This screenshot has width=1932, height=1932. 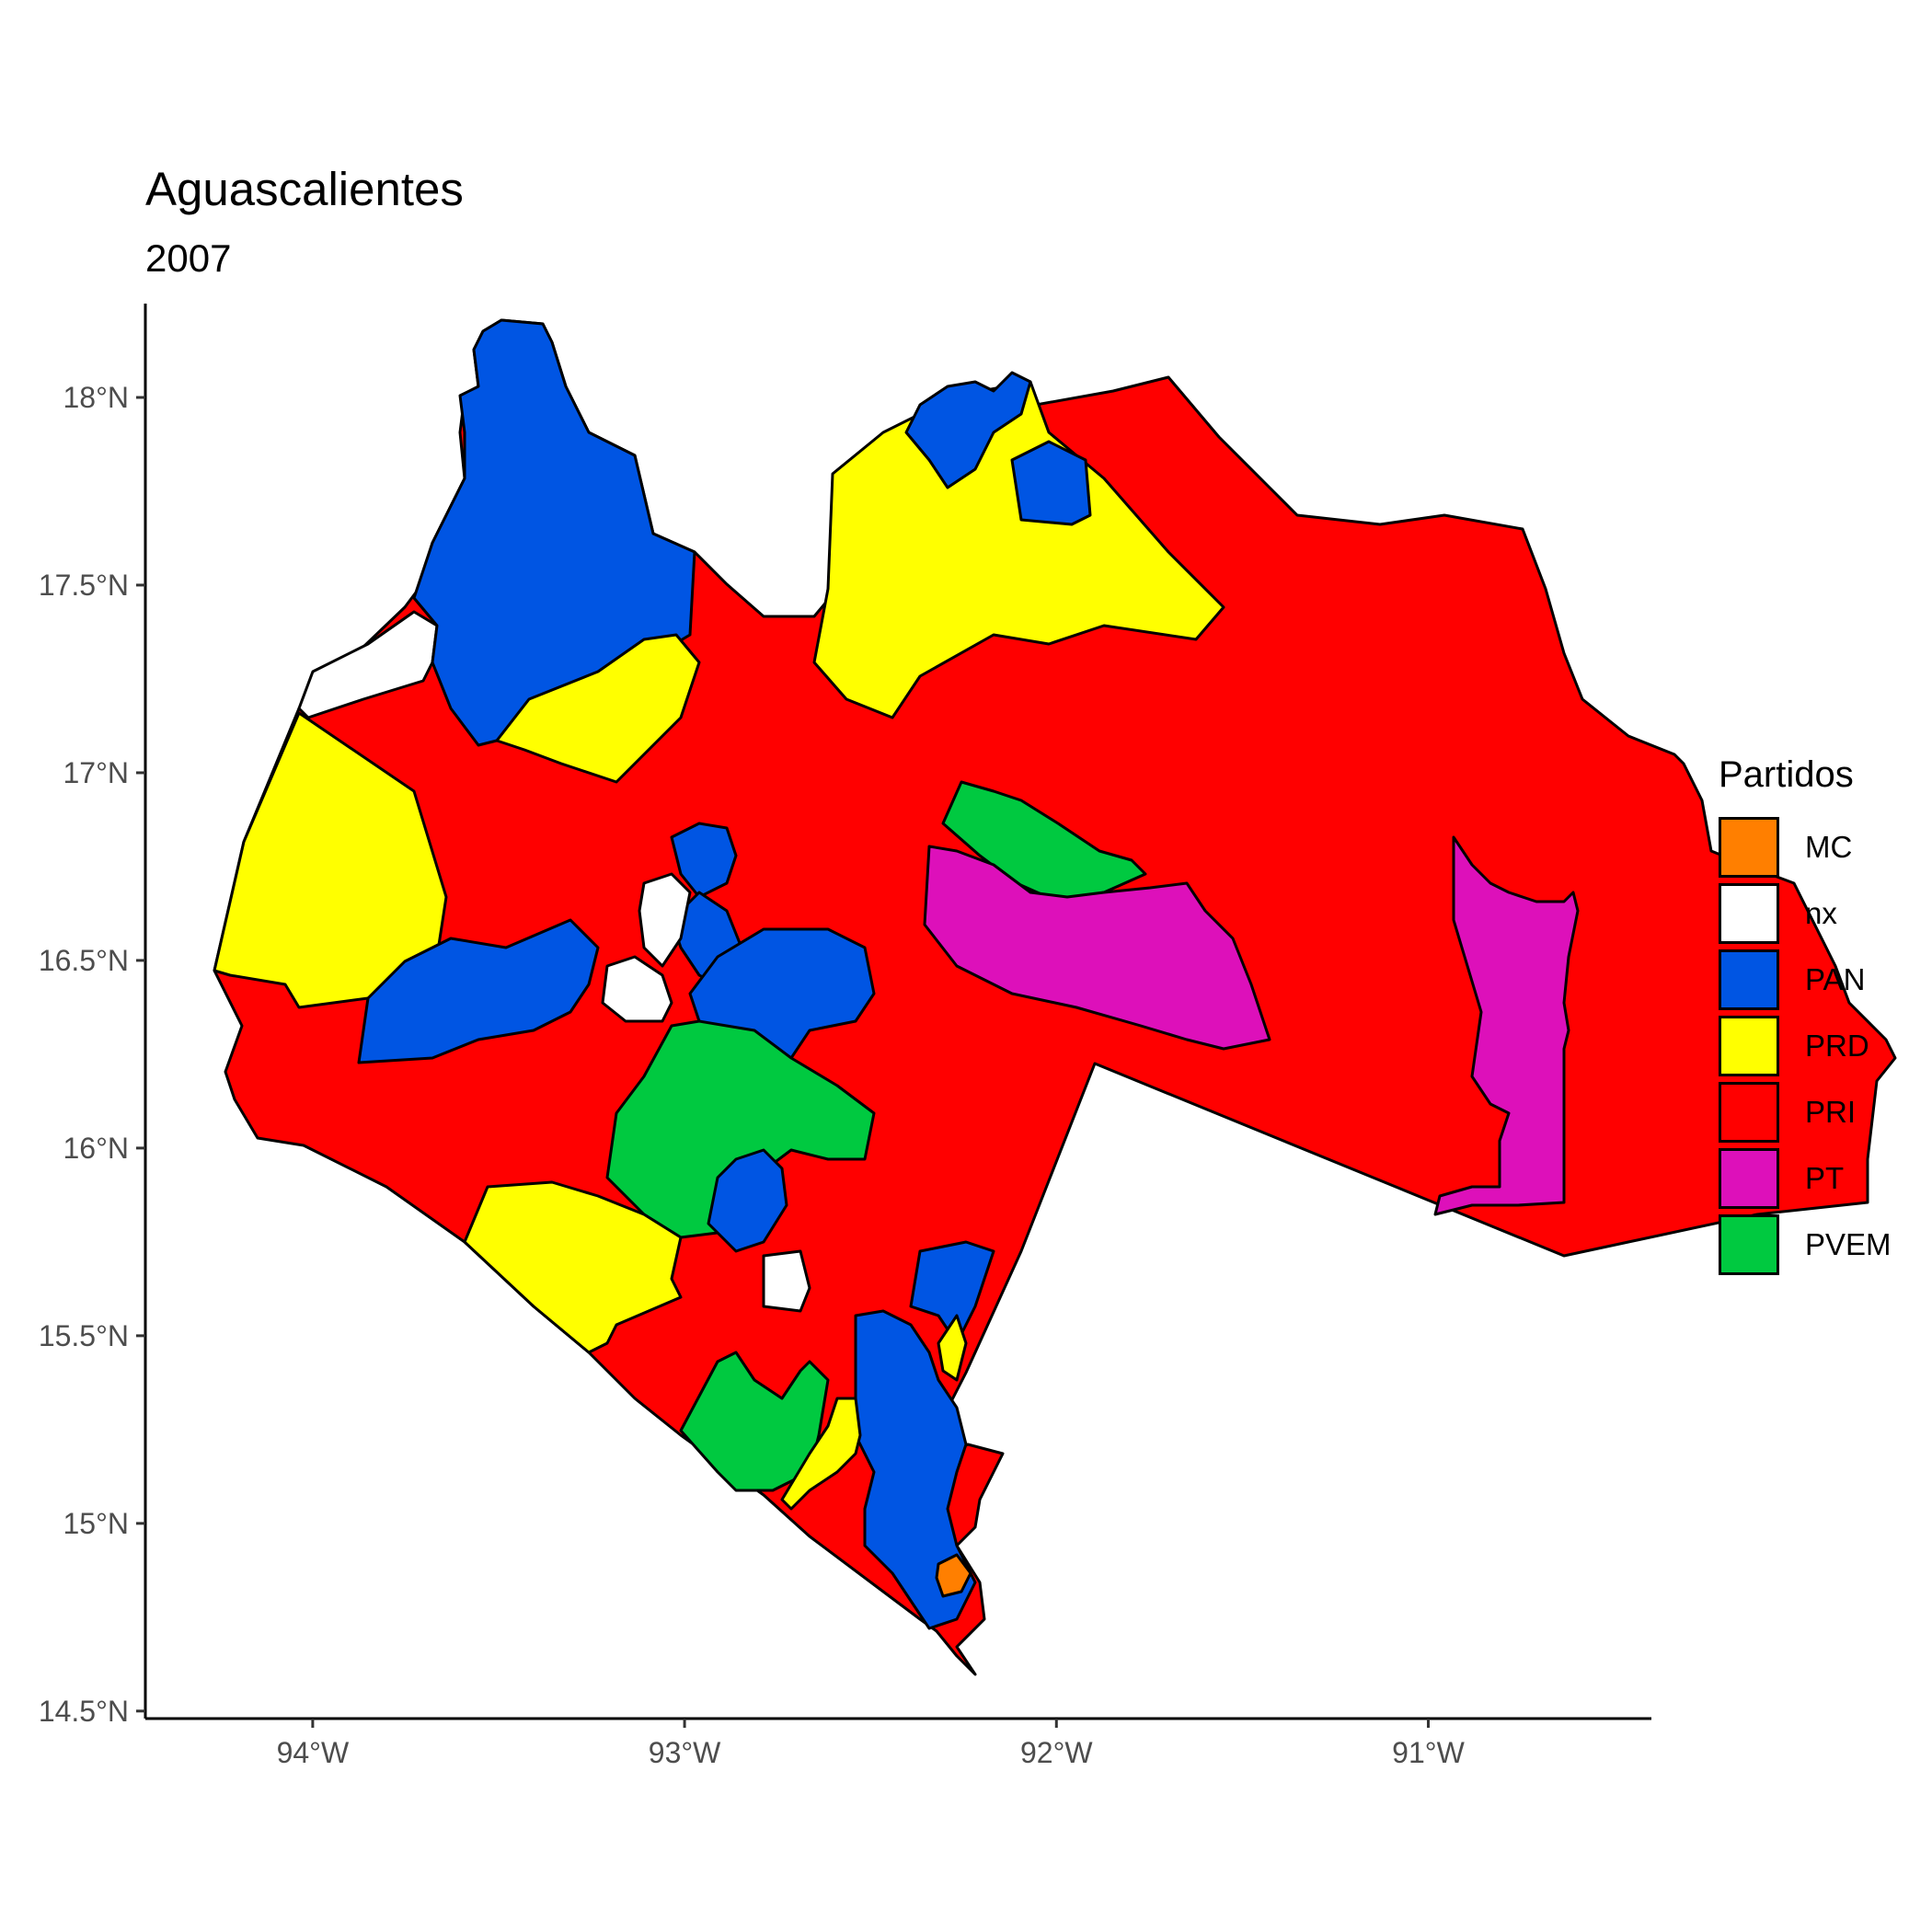 I want to click on legend-item: PRD, so click(x=1805, y=1046).